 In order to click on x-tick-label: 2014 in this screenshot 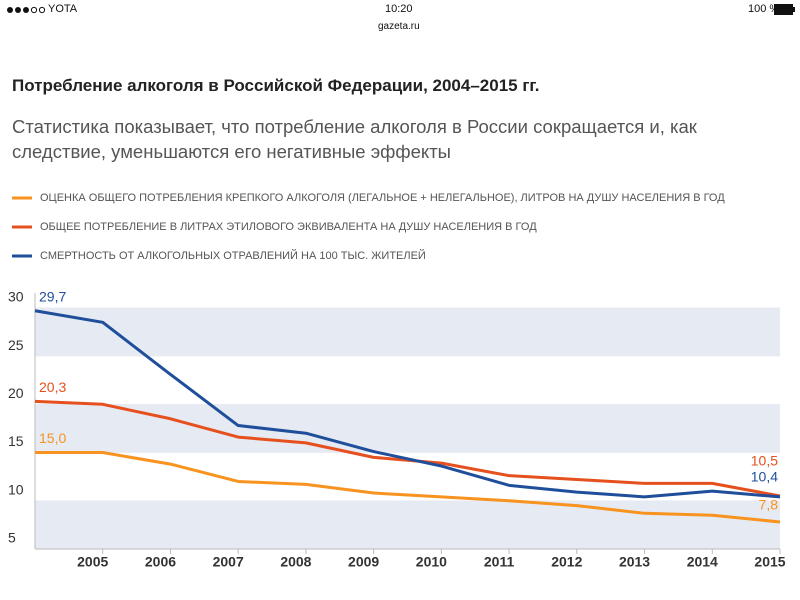, I will do `click(702, 562)`.